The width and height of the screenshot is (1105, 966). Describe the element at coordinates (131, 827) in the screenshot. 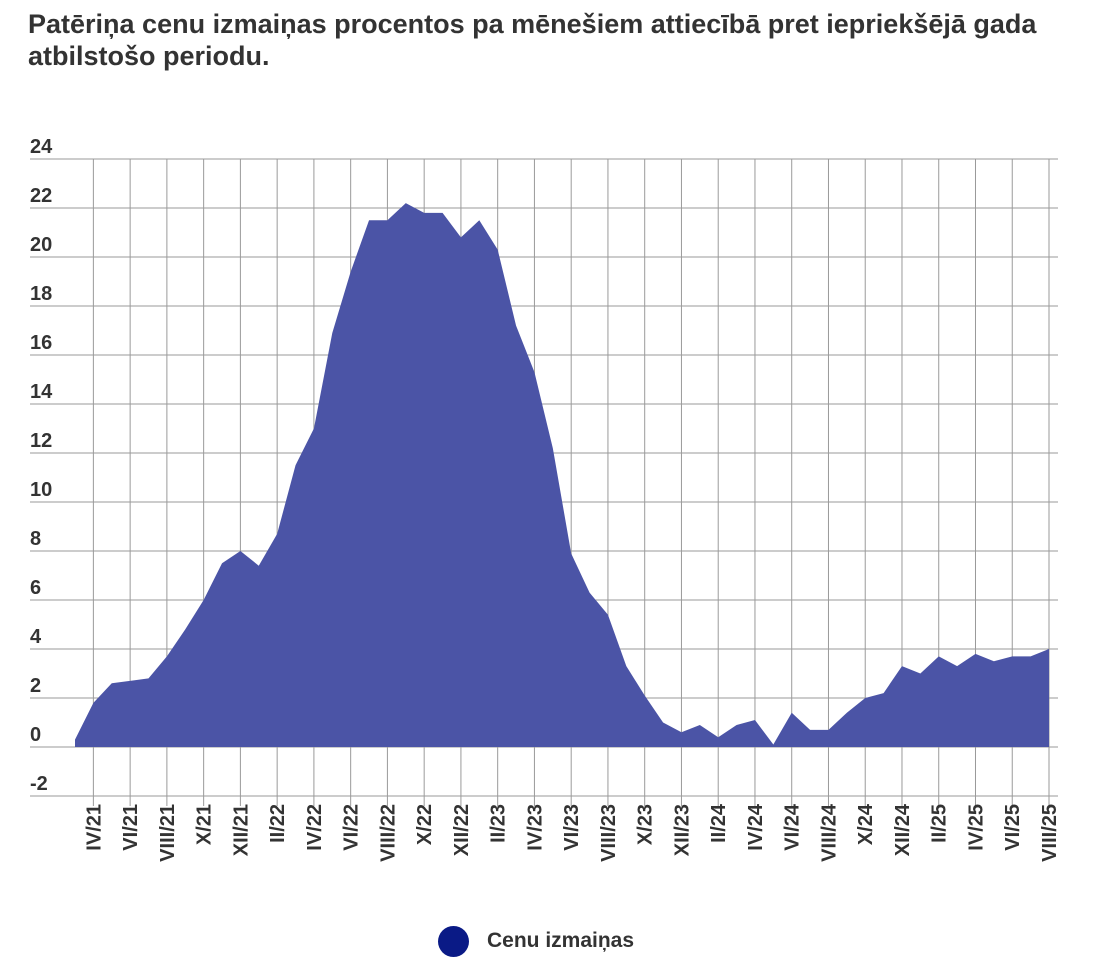

I see `x-tick-label: VI/21` at that location.